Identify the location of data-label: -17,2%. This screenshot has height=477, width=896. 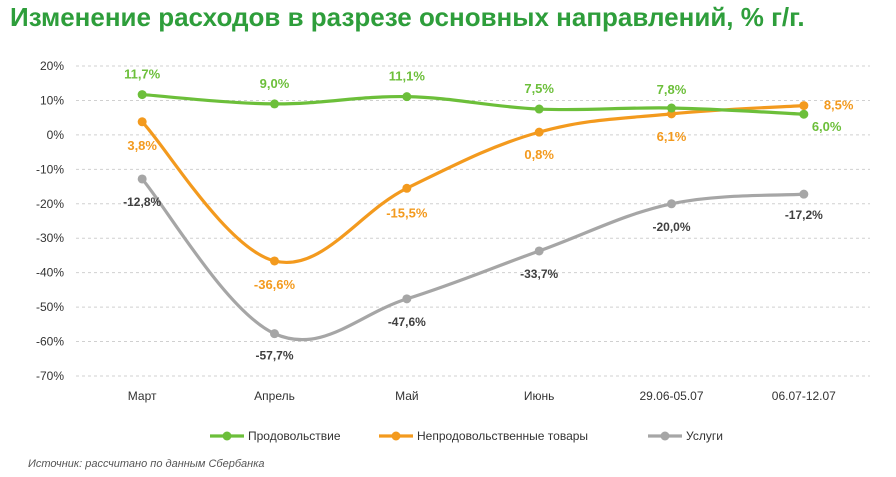
(804, 215).